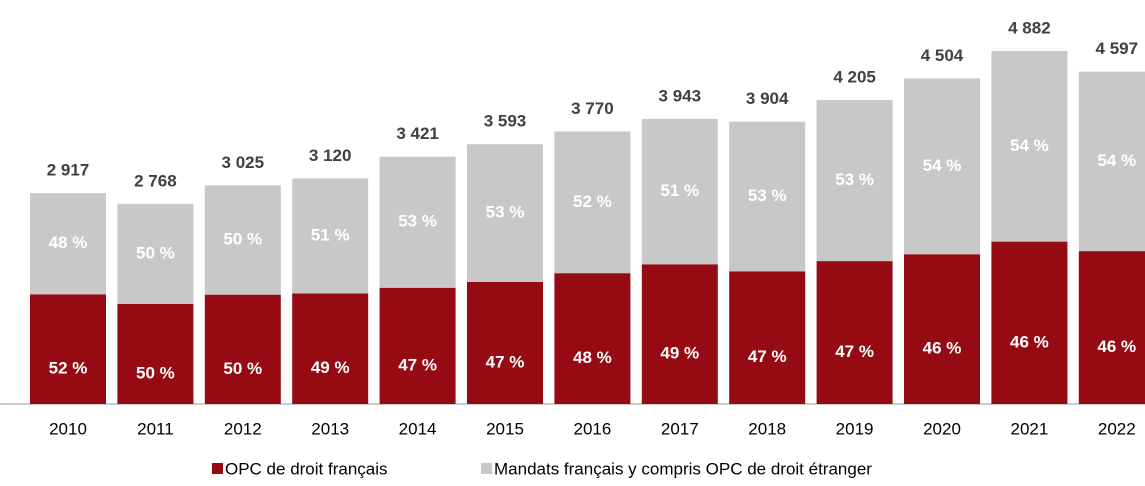 The width and height of the screenshot is (1145, 486). What do you see at coordinates (417, 133) in the screenshot?
I see `total-label: 3 421` at bounding box center [417, 133].